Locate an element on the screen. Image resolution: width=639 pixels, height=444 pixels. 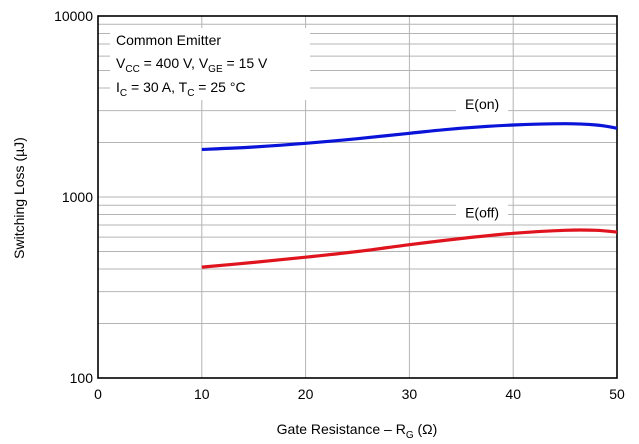
y-tick-label: 1000 is located at coordinates (77, 197).